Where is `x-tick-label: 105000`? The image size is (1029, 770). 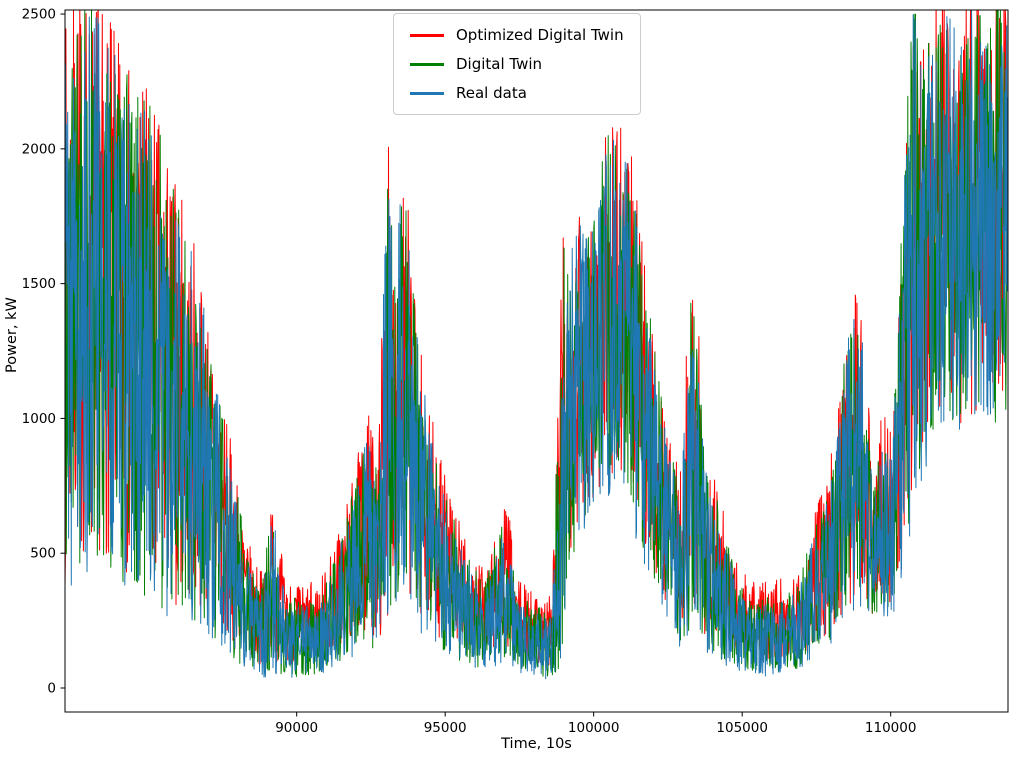
x-tick-label: 105000 is located at coordinates (742, 728).